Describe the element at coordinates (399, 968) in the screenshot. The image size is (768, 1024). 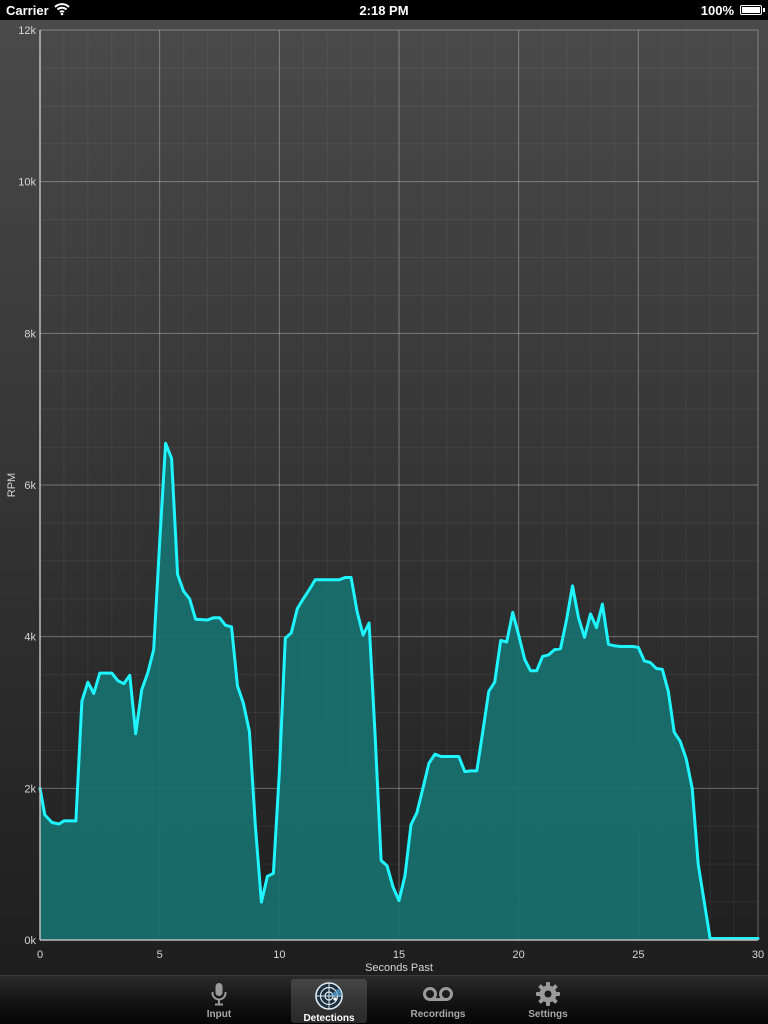
I see `x-axis-label: Seconds Past` at that location.